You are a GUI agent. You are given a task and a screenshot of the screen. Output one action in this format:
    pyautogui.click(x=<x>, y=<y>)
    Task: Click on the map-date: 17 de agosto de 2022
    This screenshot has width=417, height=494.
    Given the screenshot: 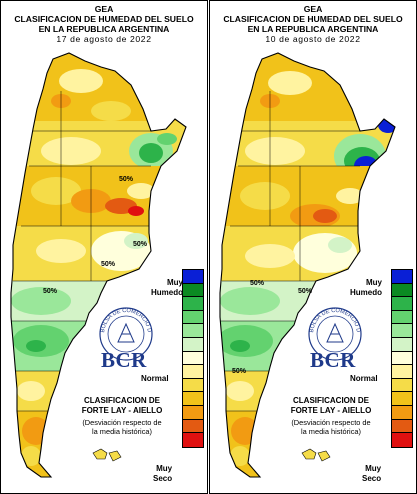 What is the action you would take?
    pyautogui.click(x=104, y=39)
    